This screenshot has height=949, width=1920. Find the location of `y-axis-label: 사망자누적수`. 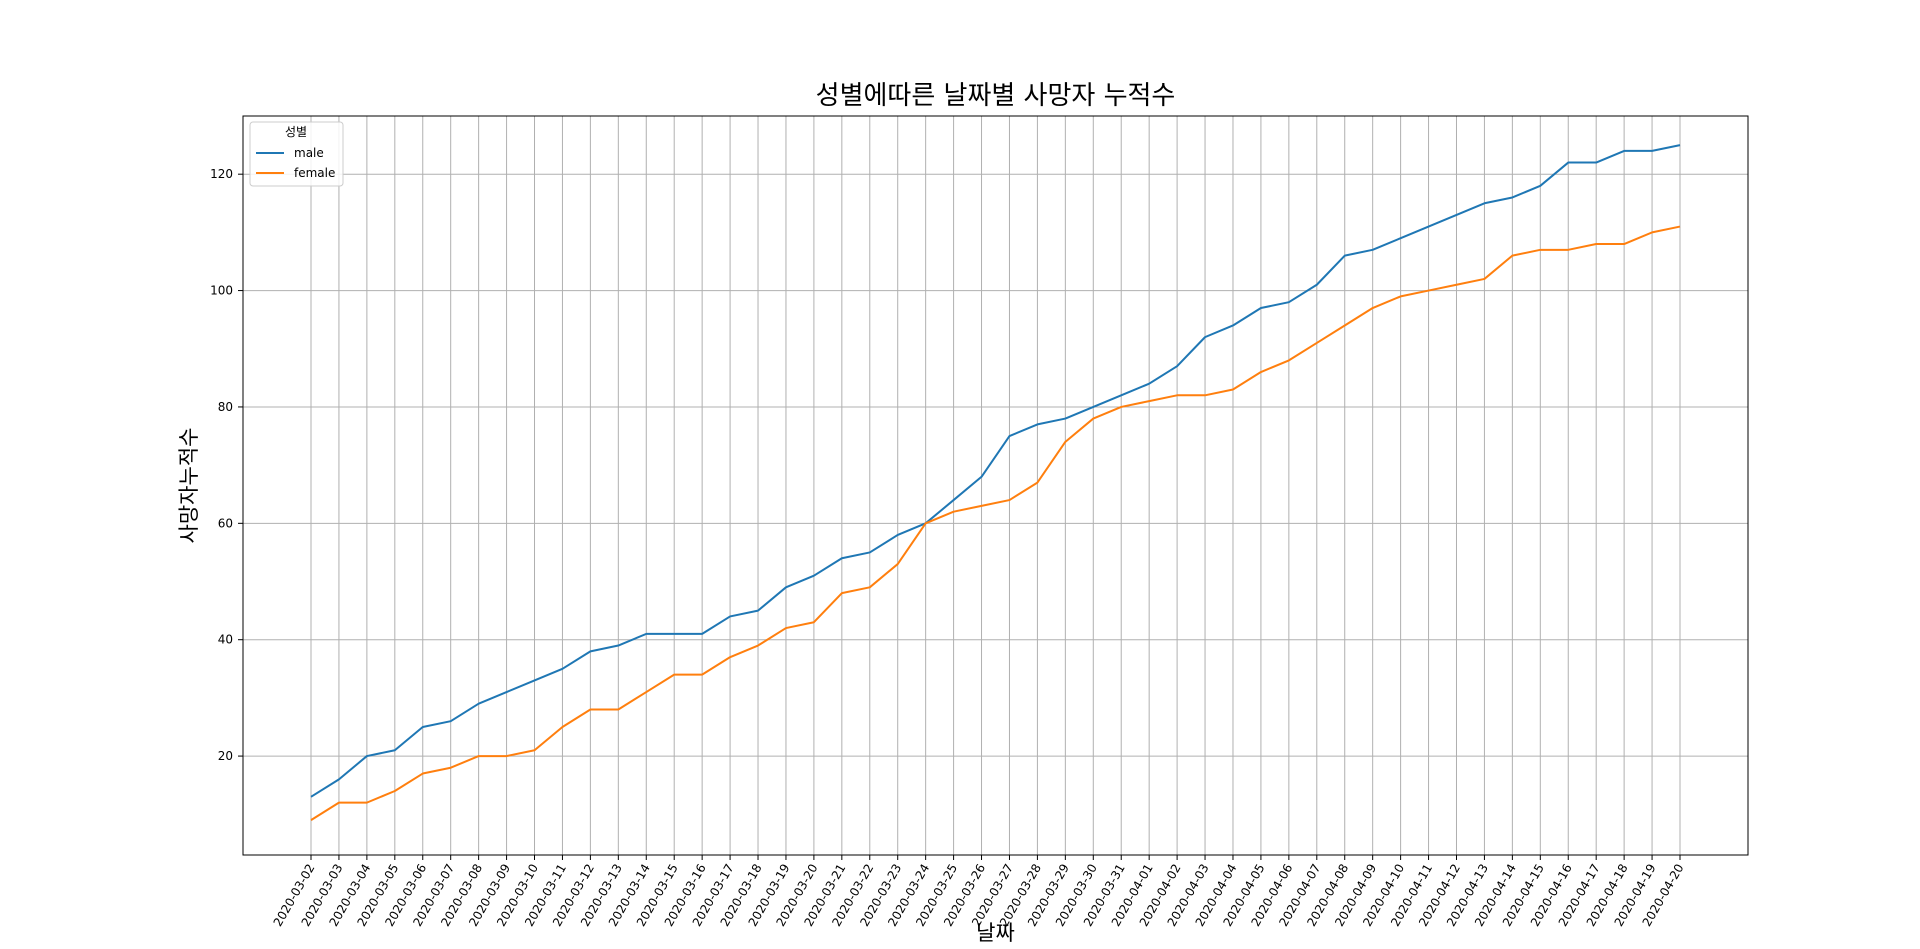

y-axis-label: 사망자누적수 is located at coordinates (189, 486).